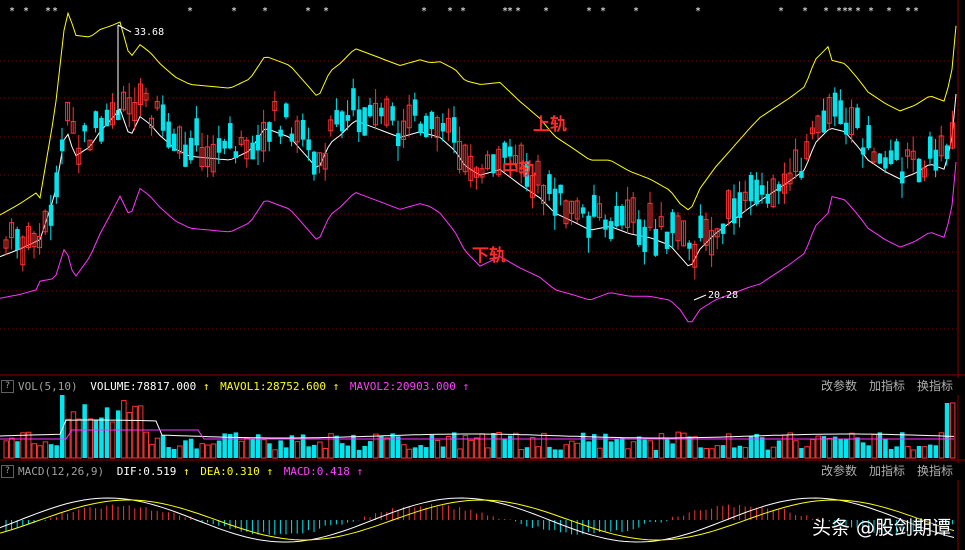 The image size is (965, 550). I want to click on vol-swap-indicator-button: 换指标, so click(934, 386).